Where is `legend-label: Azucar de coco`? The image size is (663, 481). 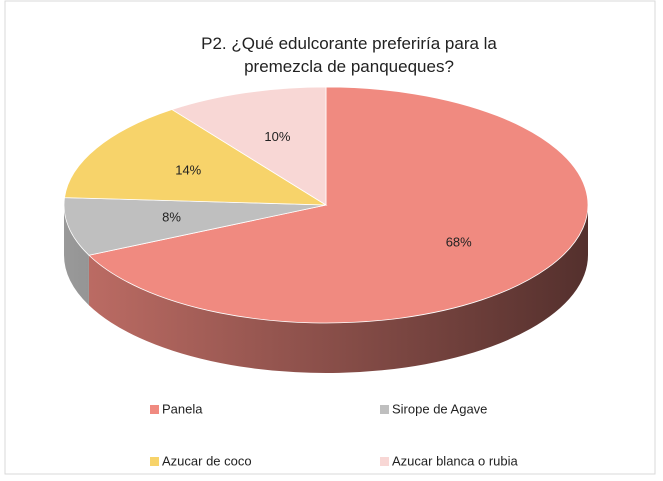 legend-label: Azucar de coco is located at coordinates (207, 460).